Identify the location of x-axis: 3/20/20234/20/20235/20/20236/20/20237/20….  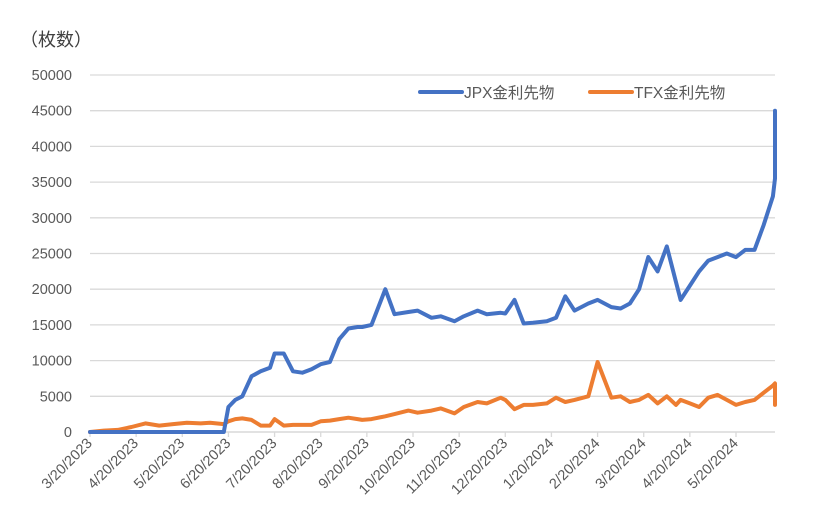
(407, 464).